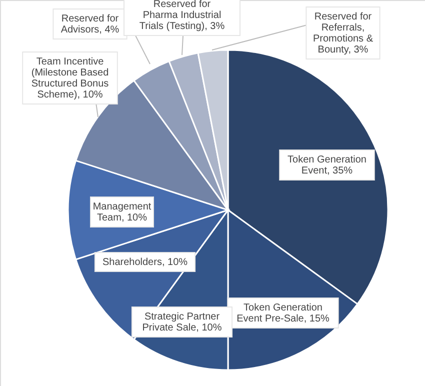 The image size is (425, 386). Describe the element at coordinates (343, 34) in the screenshot. I see `slice-label: Reserved for Referrals, Promotions & Bounty, 3%` at that location.